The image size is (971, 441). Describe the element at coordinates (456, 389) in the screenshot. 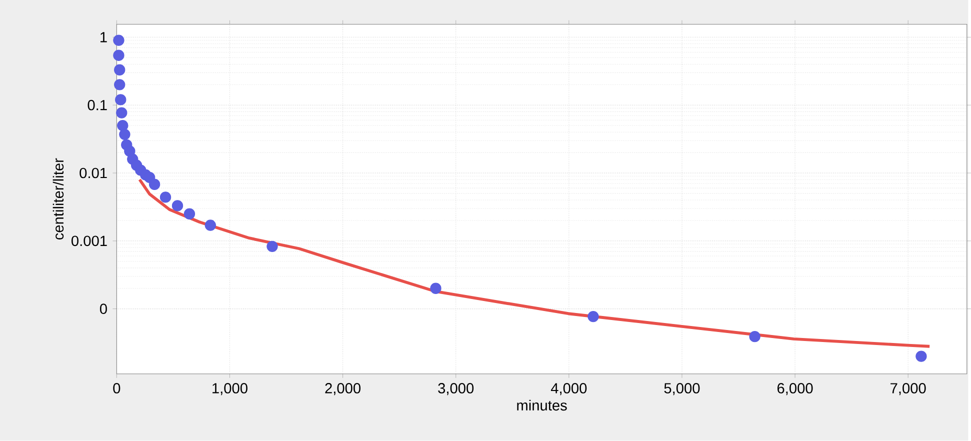

I see `x-tick-label: 3,000` at that location.